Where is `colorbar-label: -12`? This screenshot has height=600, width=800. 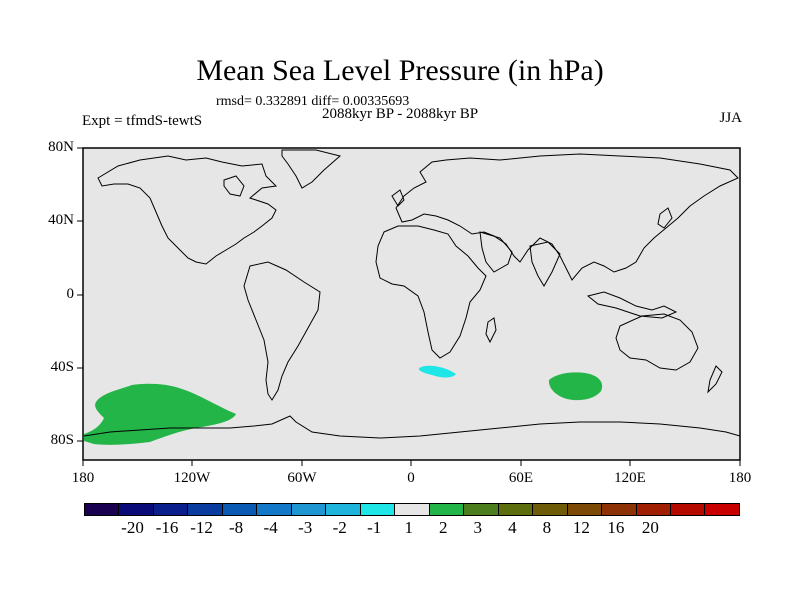
colorbar-label: -12 is located at coordinates (201, 527).